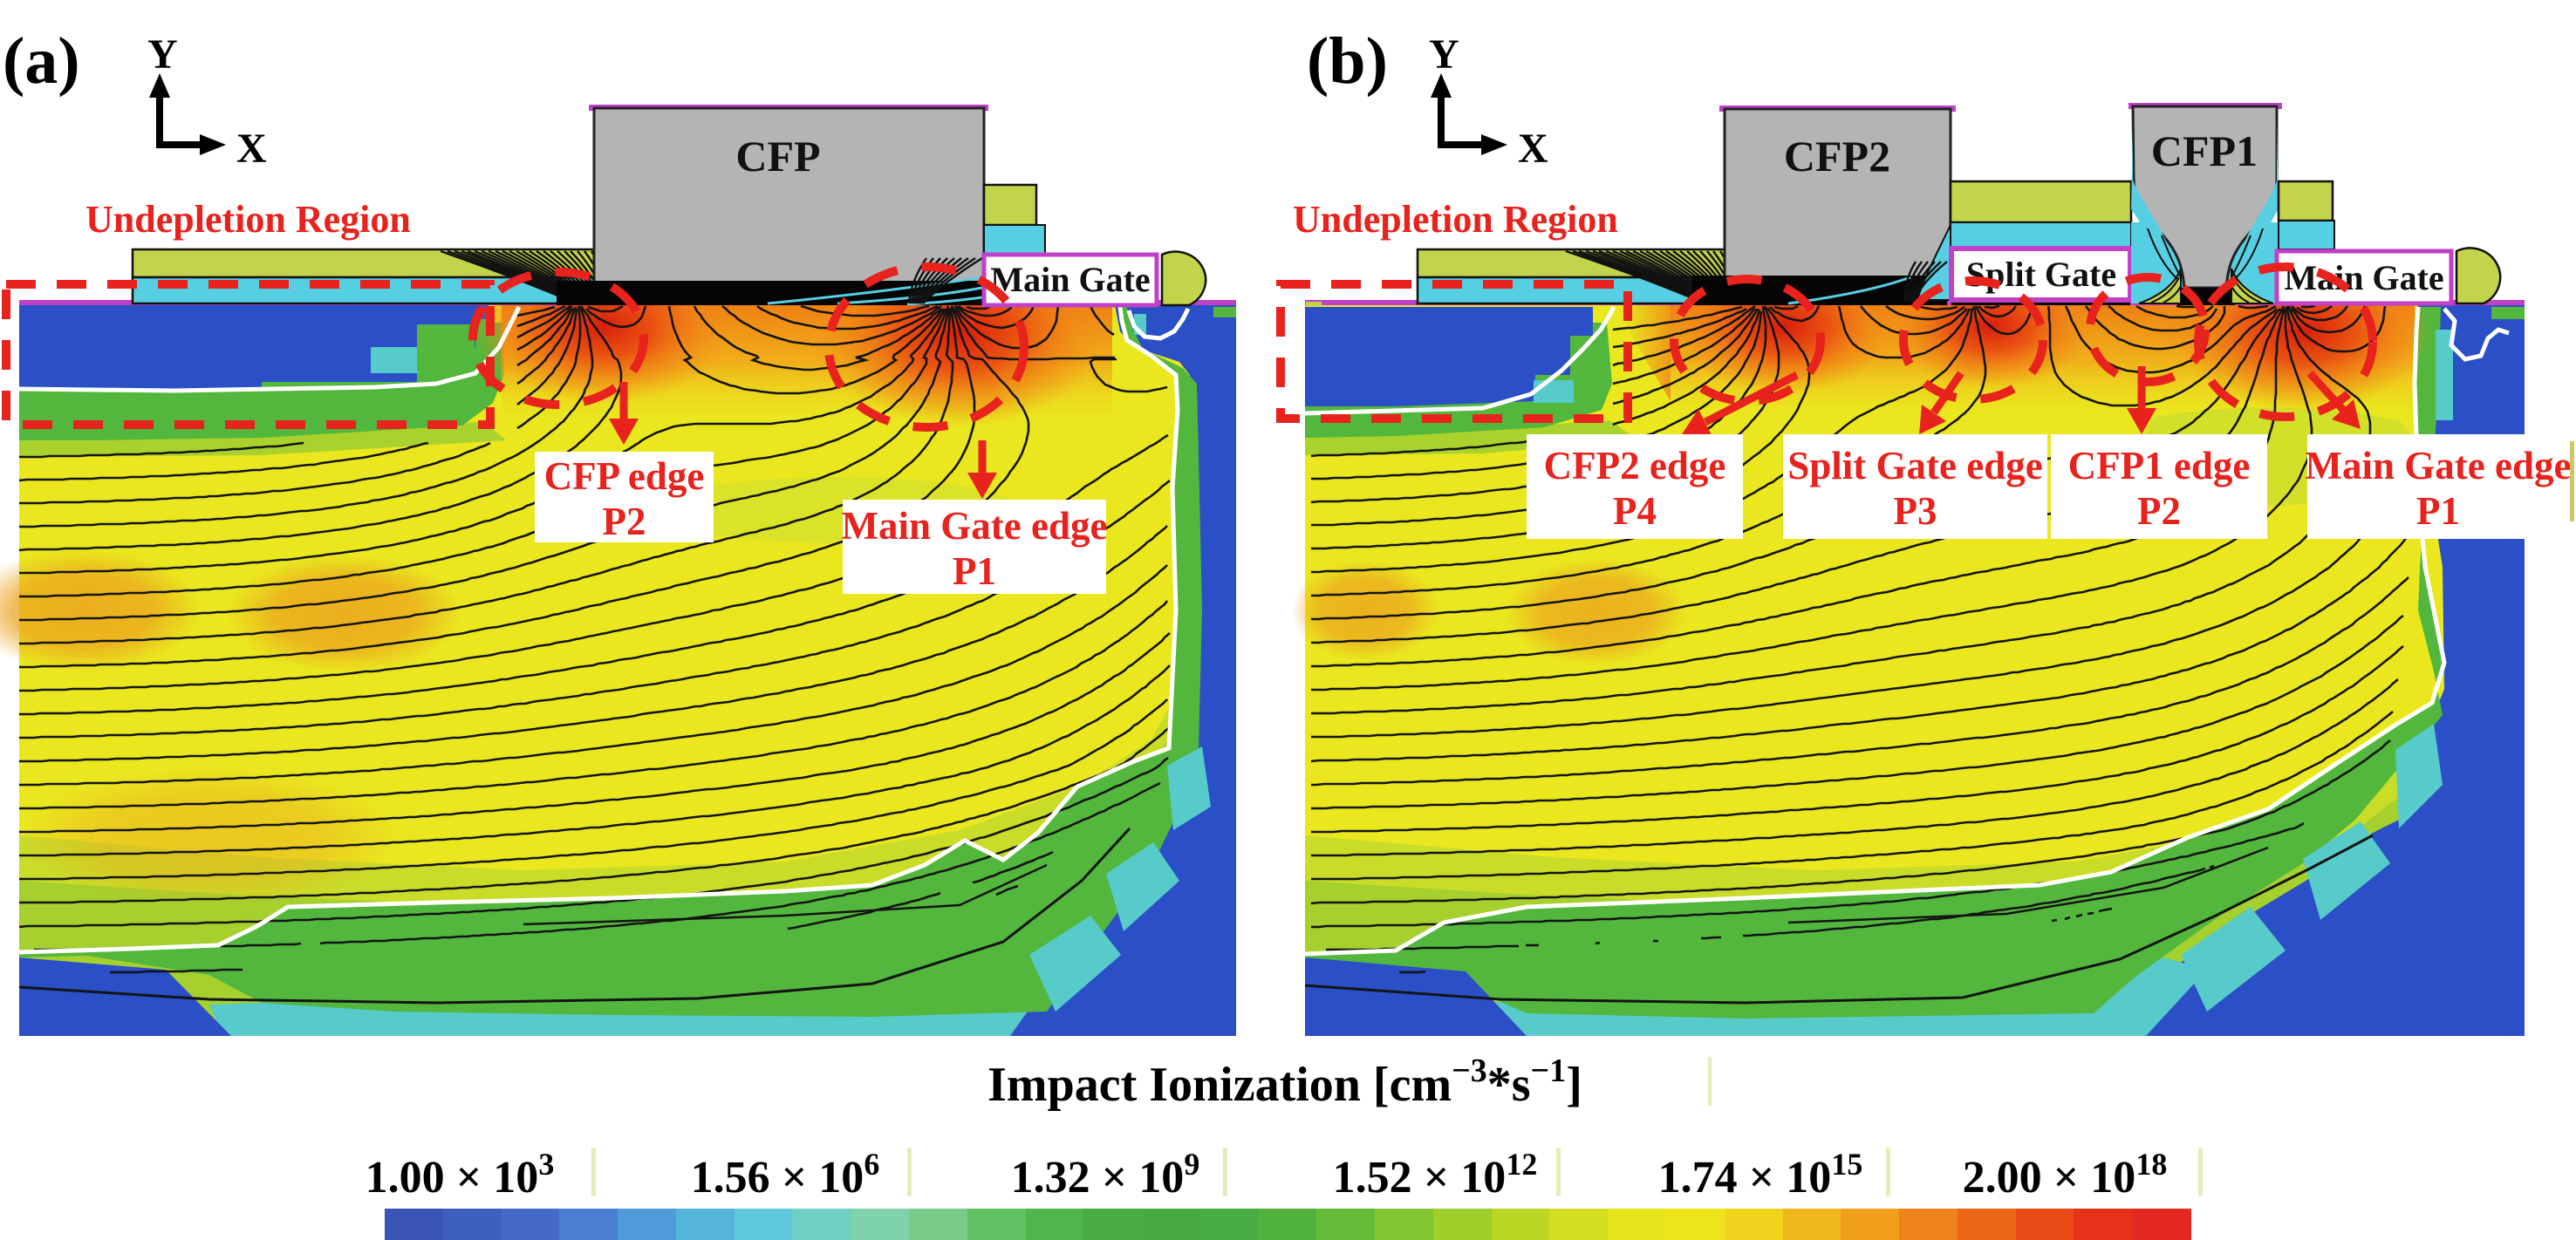  What do you see at coordinates (460, 1175) in the screenshot?
I see `svg-text: 1.00 × 10³` at bounding box center [460, 1175].